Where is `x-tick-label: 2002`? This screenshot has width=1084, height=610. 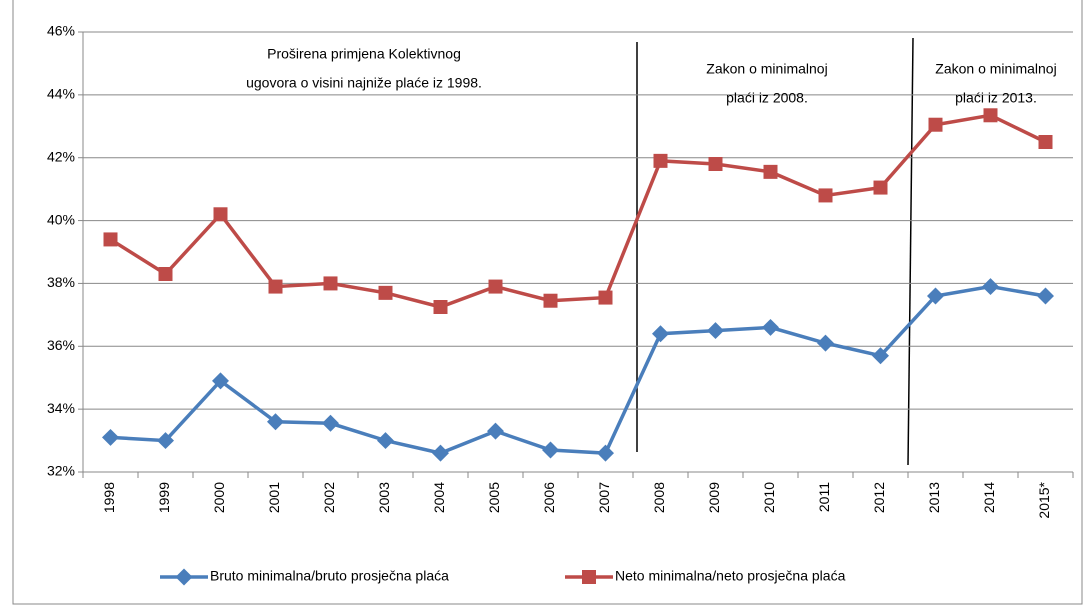
x-tick-label: 2002 is located at coordinates (329, 497).